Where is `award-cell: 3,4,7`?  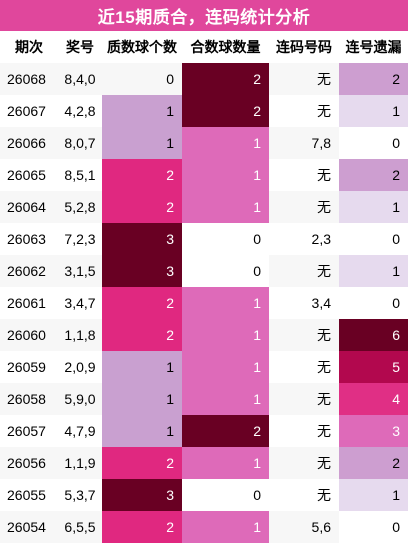
award-cell: 3,4,7 is located at coordinates (80, 303).